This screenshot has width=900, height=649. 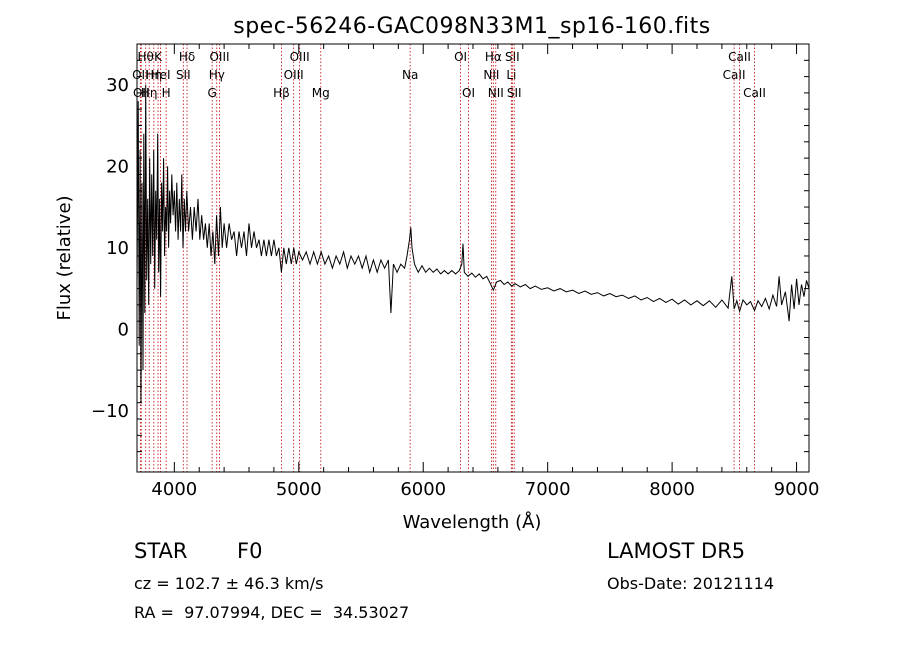 I want to click on x-tick-label: 5000, so click(x=299, y=489).